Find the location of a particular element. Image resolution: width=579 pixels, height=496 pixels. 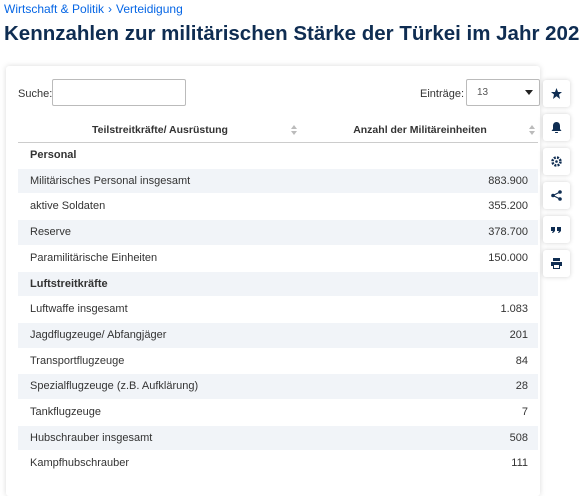

row-label: Tankflugzeuge is located at coordinates (65, 412).